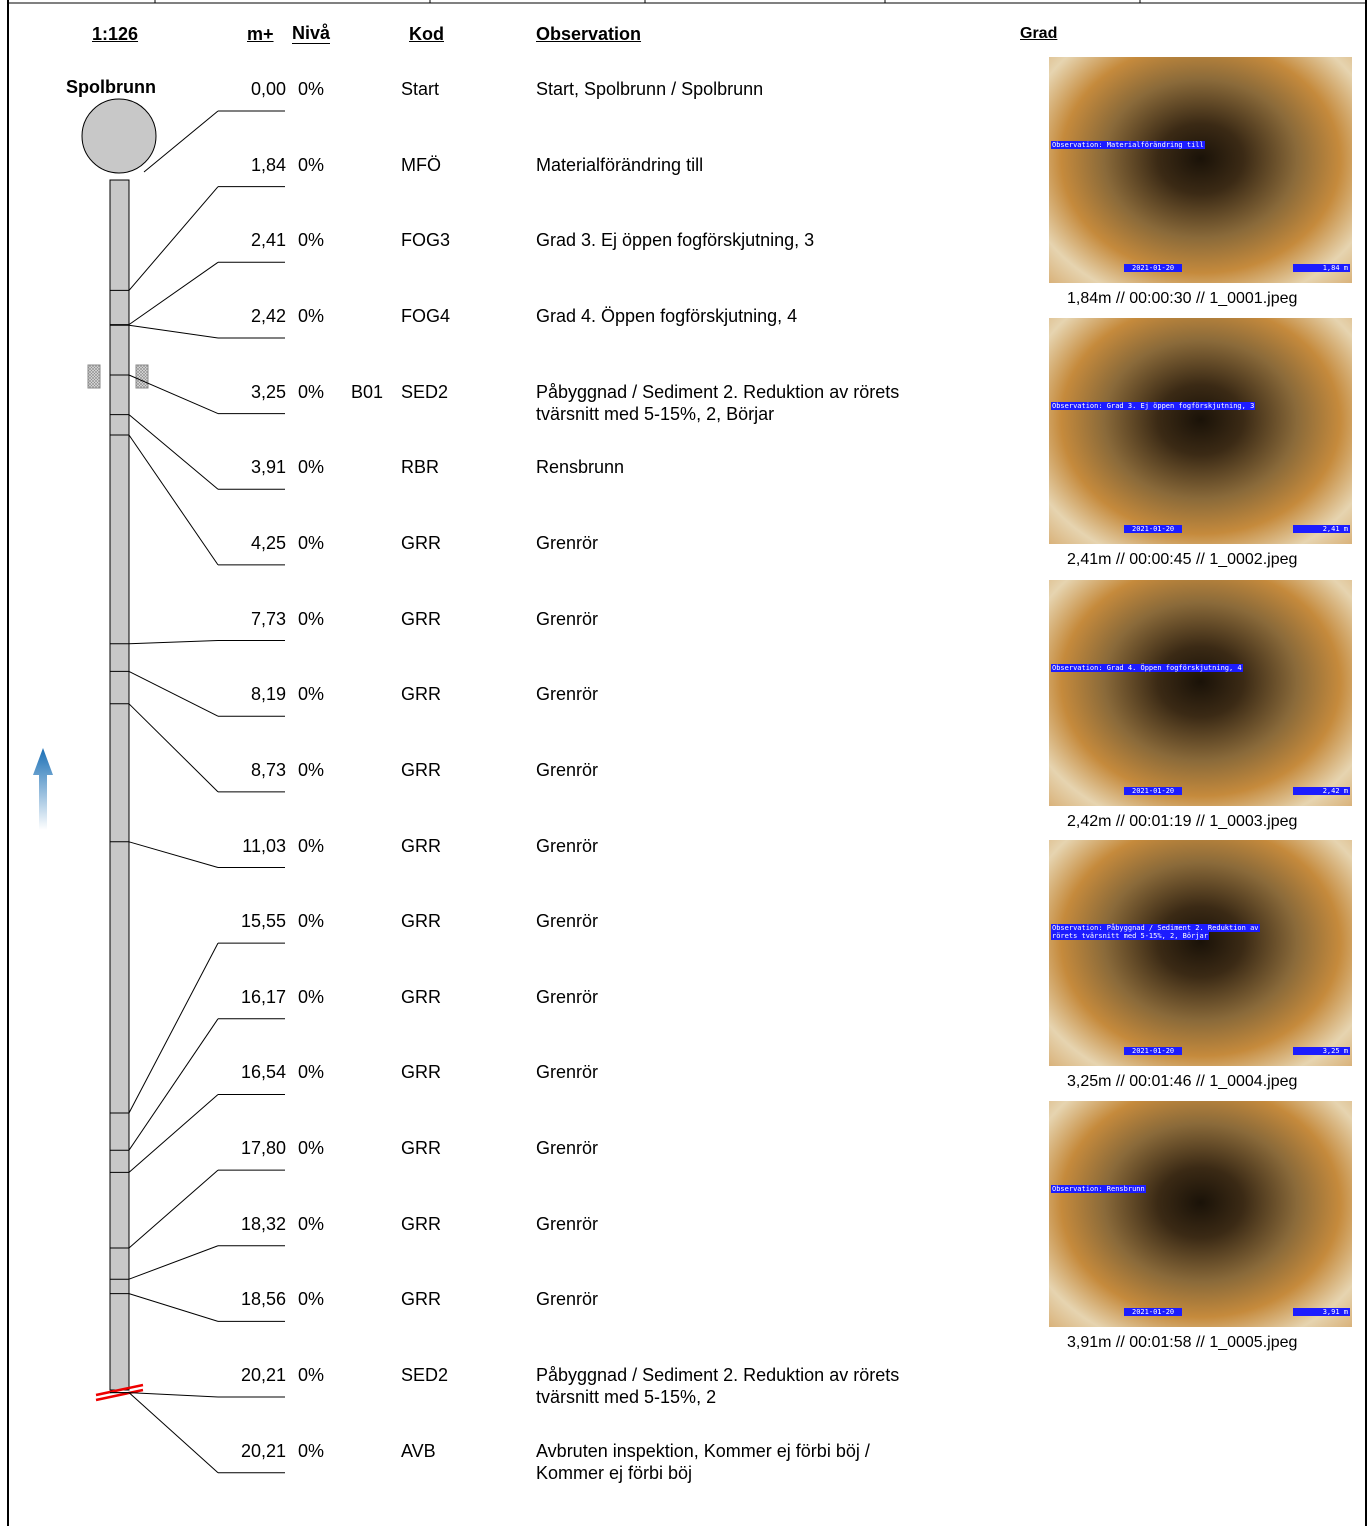  I want to click on grade-header: Grad, so click(1039, 33).